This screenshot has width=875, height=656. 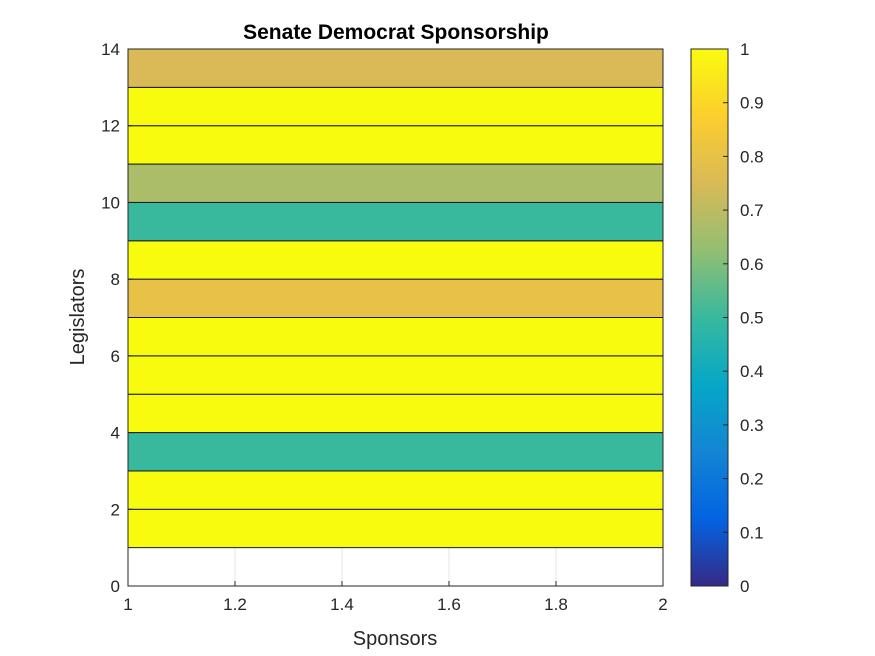 I want to click on y-axis-ticks: 0 2 4 6 8 10 12 14, so click(x=117, y=318).